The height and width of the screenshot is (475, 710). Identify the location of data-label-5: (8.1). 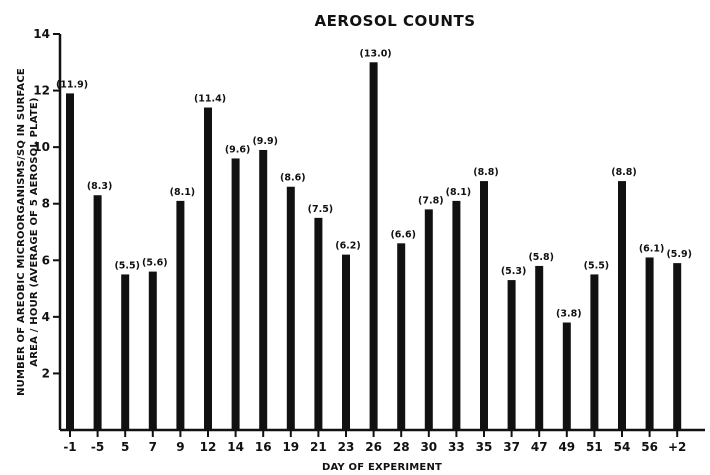
(183, 192).